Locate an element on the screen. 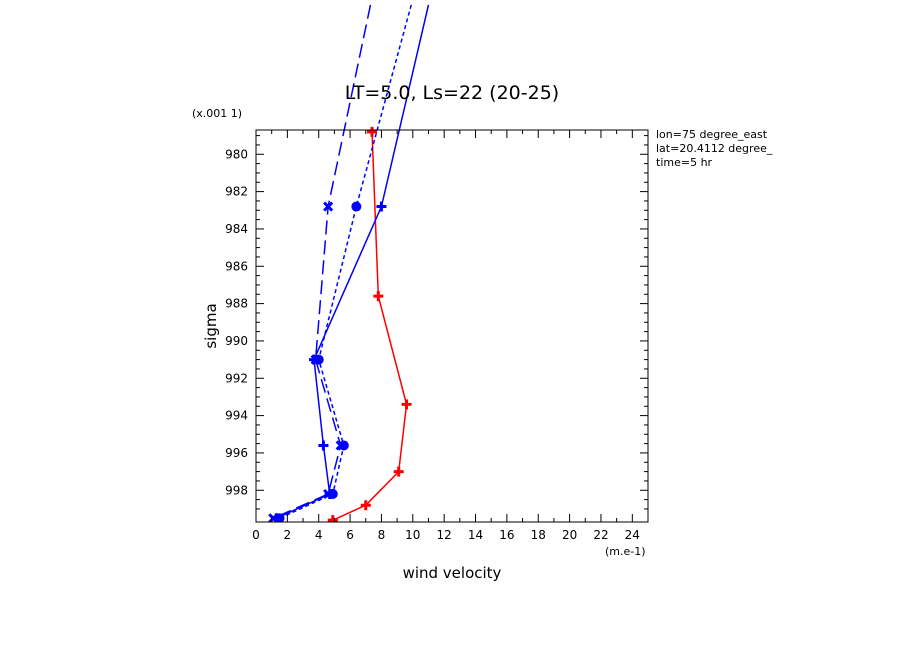  x-tick-label: 24 is located at coordinates (632, 535).